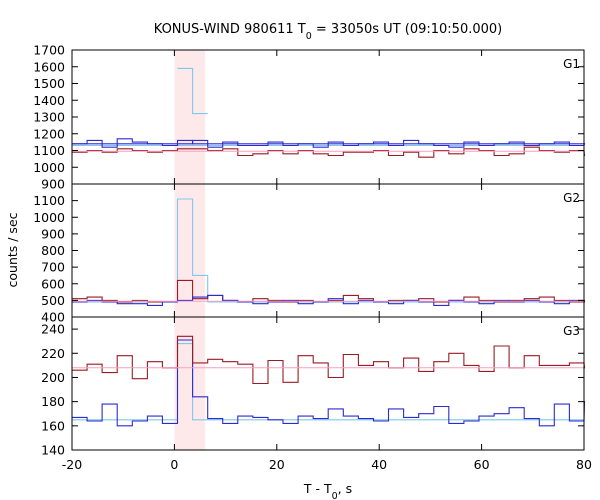 This screenshot has height=500, width=600. What do you see at coordinates (49, 133) in the screenshot?
I see `y-tick-label: 1200` at bounding box center [49, 133].